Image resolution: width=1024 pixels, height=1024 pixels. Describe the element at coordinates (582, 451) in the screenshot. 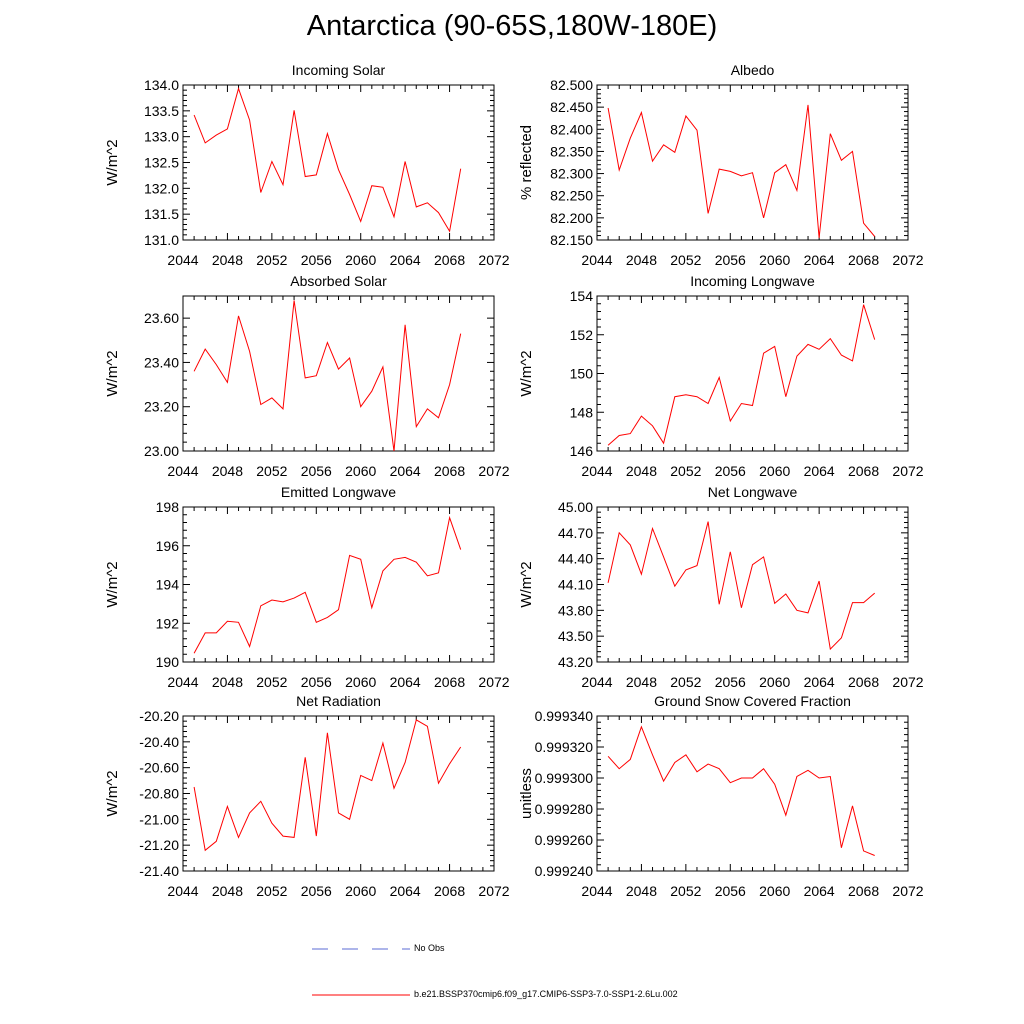

I see `y-tick-label: 146` at that location.